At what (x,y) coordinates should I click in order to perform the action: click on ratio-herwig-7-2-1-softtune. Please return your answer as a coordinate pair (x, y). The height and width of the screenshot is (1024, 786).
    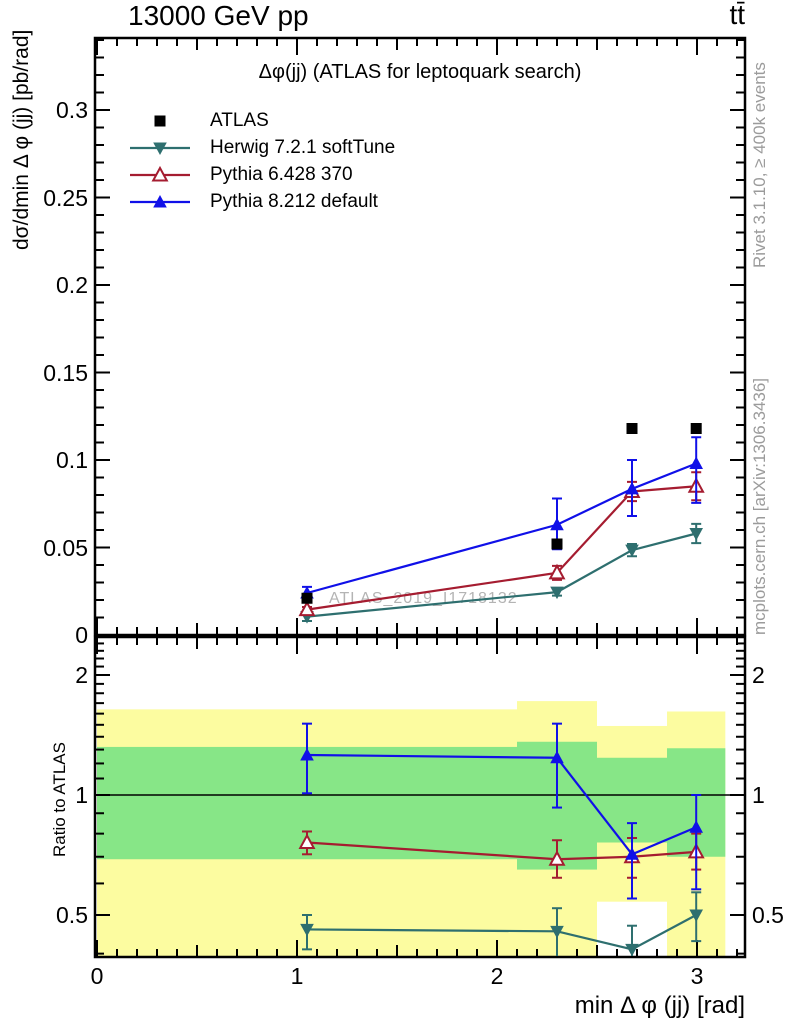
    Looking at the image, I should click on (501, 923).